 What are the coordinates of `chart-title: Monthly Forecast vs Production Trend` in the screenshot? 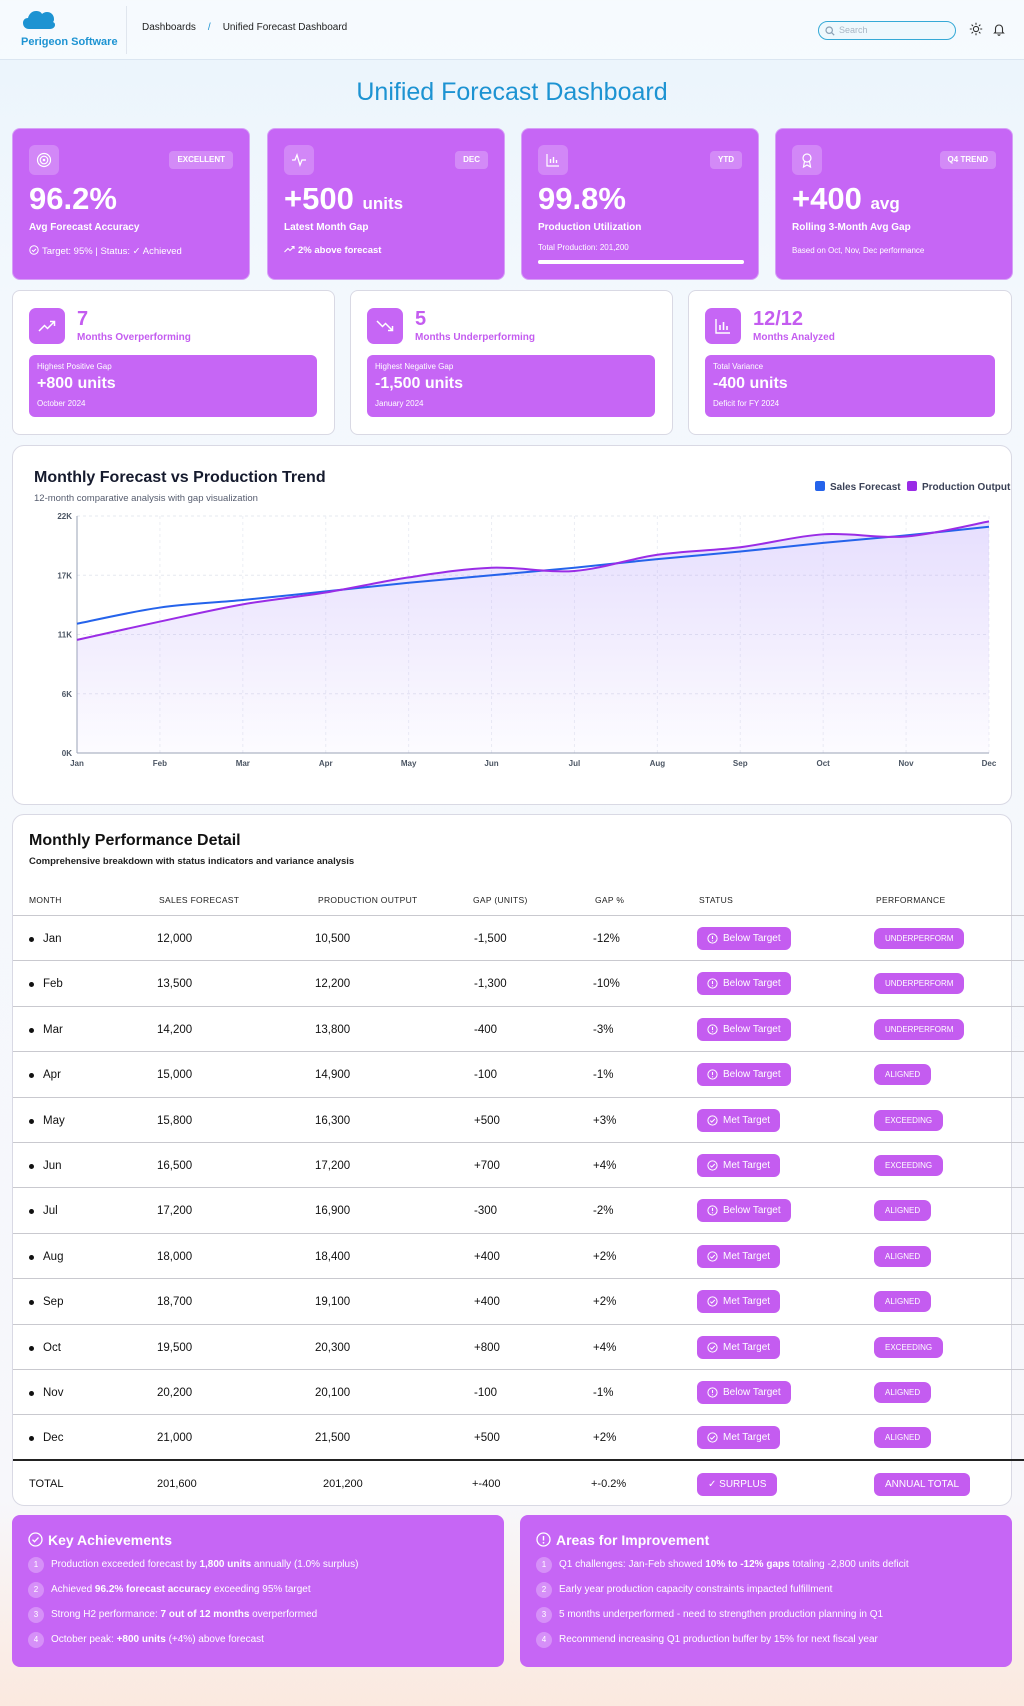 It's located at (180, 477).